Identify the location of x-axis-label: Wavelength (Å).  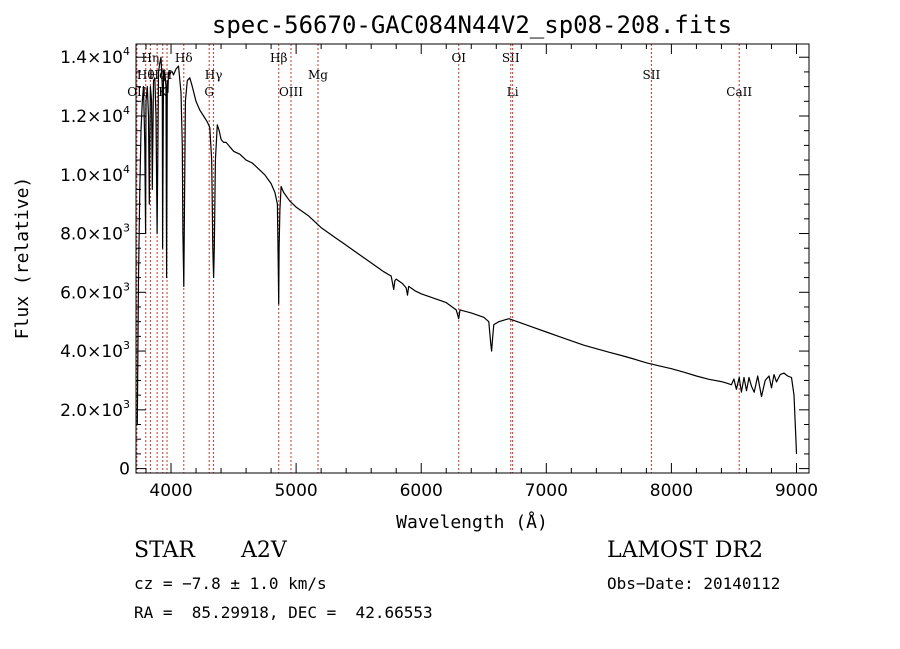
(472, 522).